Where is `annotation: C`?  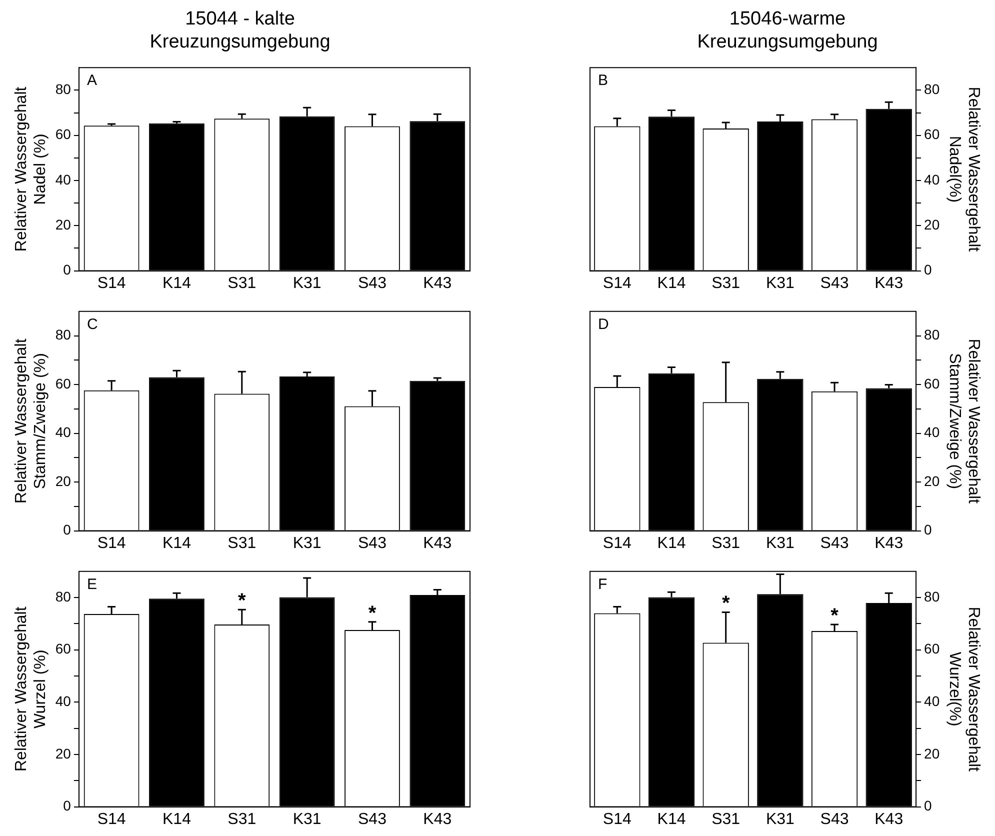 annotation: C is located at coordinates (92, 325).